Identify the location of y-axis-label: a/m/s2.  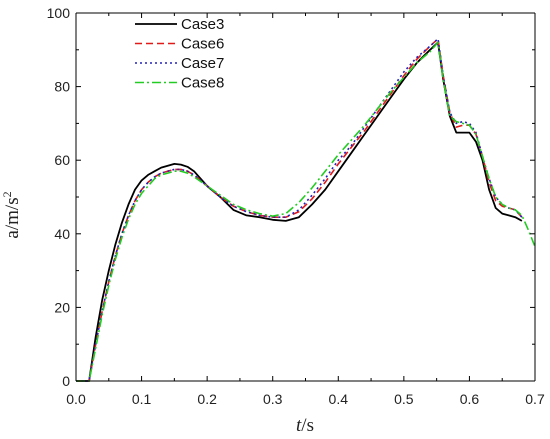
(11, 214).